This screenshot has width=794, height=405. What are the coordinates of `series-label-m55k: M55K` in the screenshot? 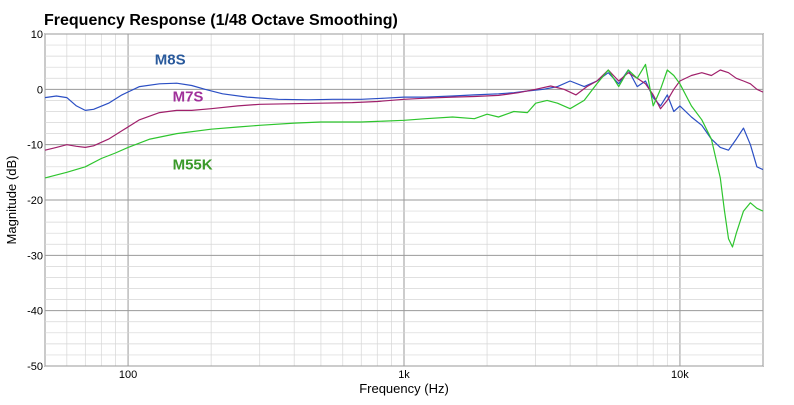 It's located at (193, 165).